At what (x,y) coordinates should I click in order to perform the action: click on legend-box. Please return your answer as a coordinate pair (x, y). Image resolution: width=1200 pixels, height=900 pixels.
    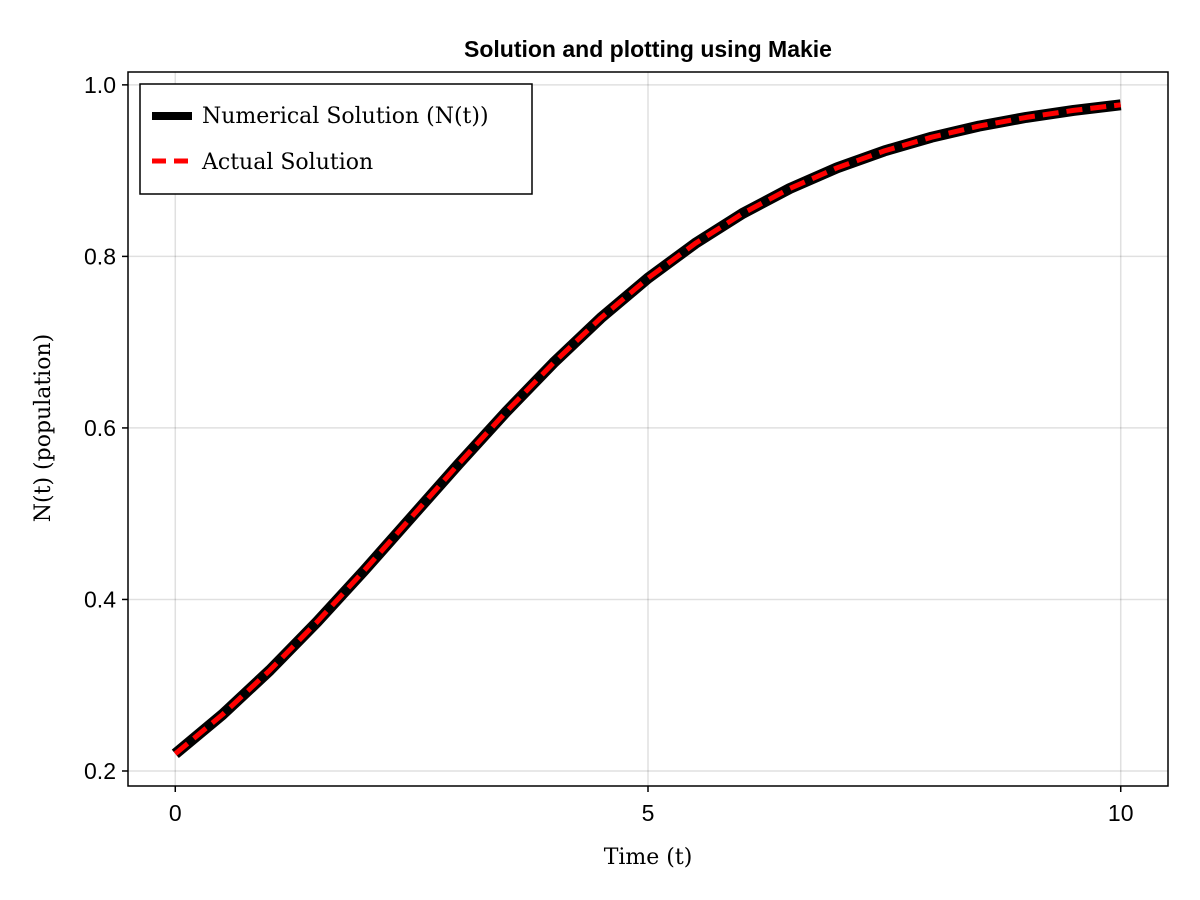
    Looking at the image, I should click on (336, 139).